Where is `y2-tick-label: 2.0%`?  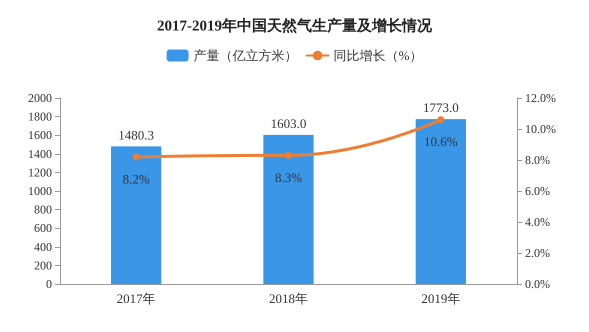
y2-tick-label: 2.0% is located at coordinates (537, 253).